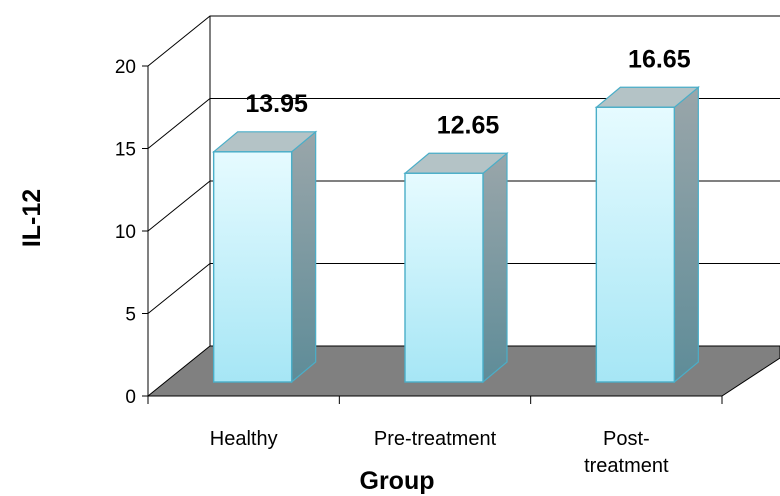 Image resolution: width=780 pixels, height=496 pixels. What do you see at coordinates (467, 92) in the screenshot?
I see `data-labels: 13.95 12.65 16.65` at bounding box center [467, 92].